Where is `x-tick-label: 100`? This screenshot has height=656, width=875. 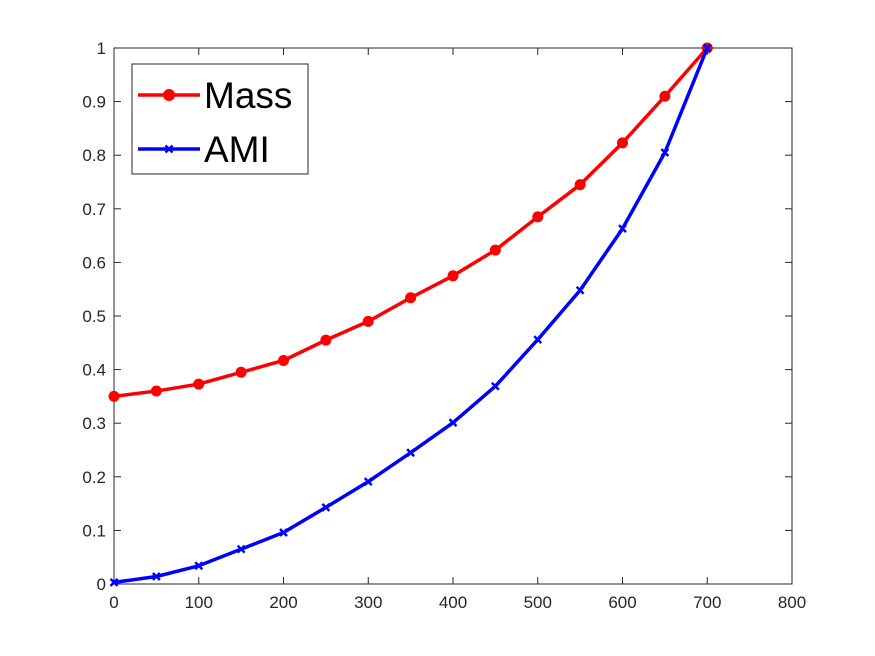
x-tick-label: 100 is located at coordinates (199, 602).